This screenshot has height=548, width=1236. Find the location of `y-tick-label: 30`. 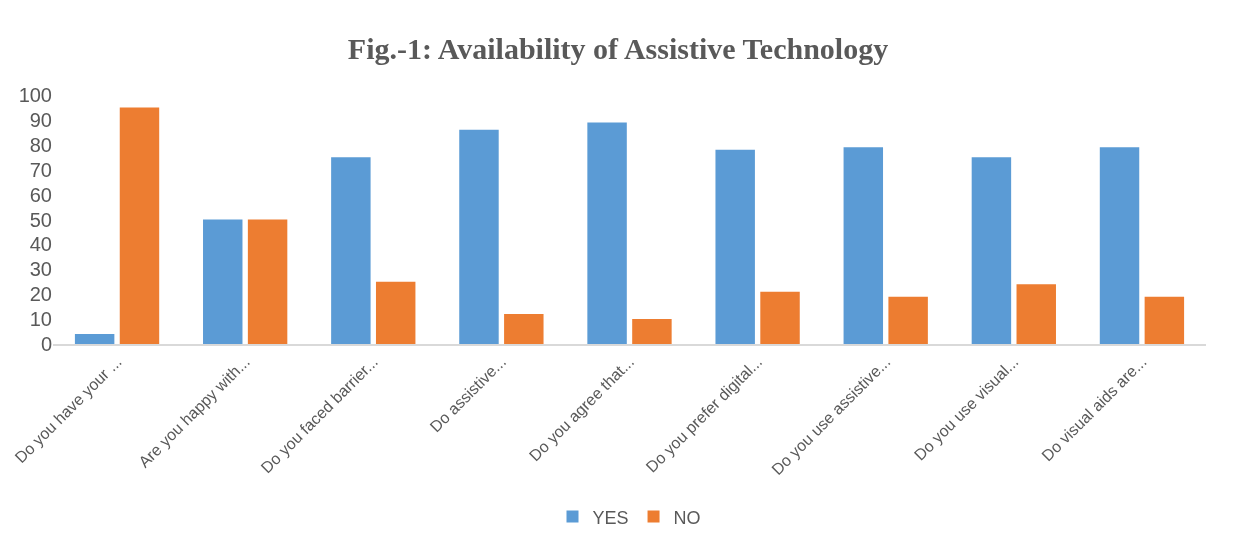

y-tick-label: 30 is located at coordinates (40, 269).